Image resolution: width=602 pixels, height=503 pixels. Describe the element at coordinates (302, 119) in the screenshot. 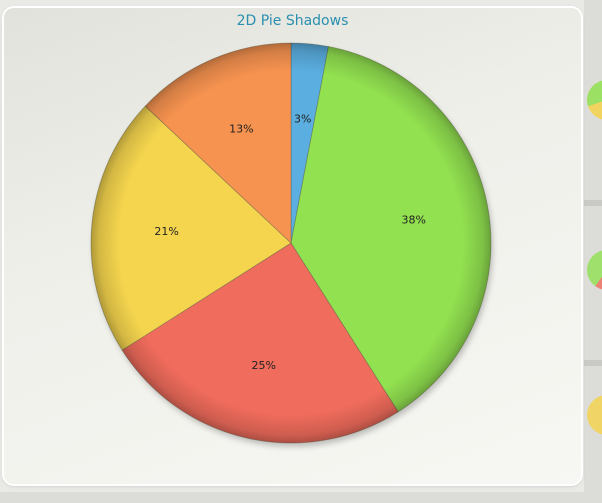

I see `slice-label: 3%` at that location.